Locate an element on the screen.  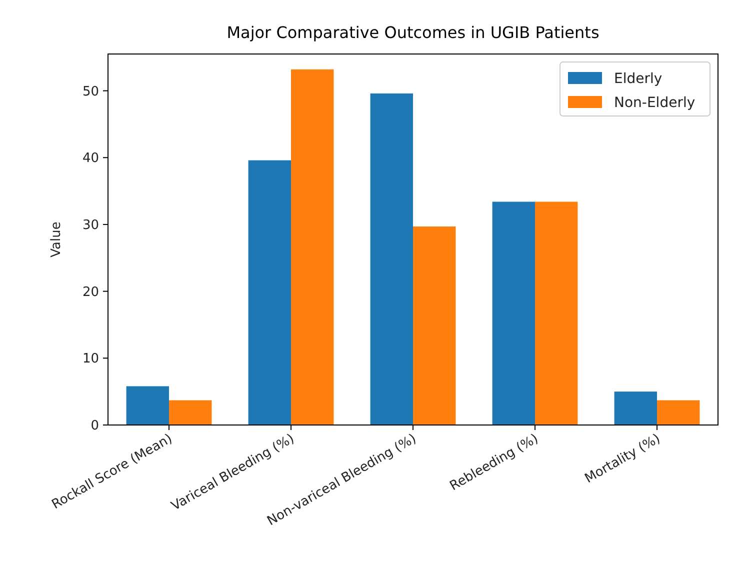
y-tick-label: 20 is located at coordinates (90, 292).